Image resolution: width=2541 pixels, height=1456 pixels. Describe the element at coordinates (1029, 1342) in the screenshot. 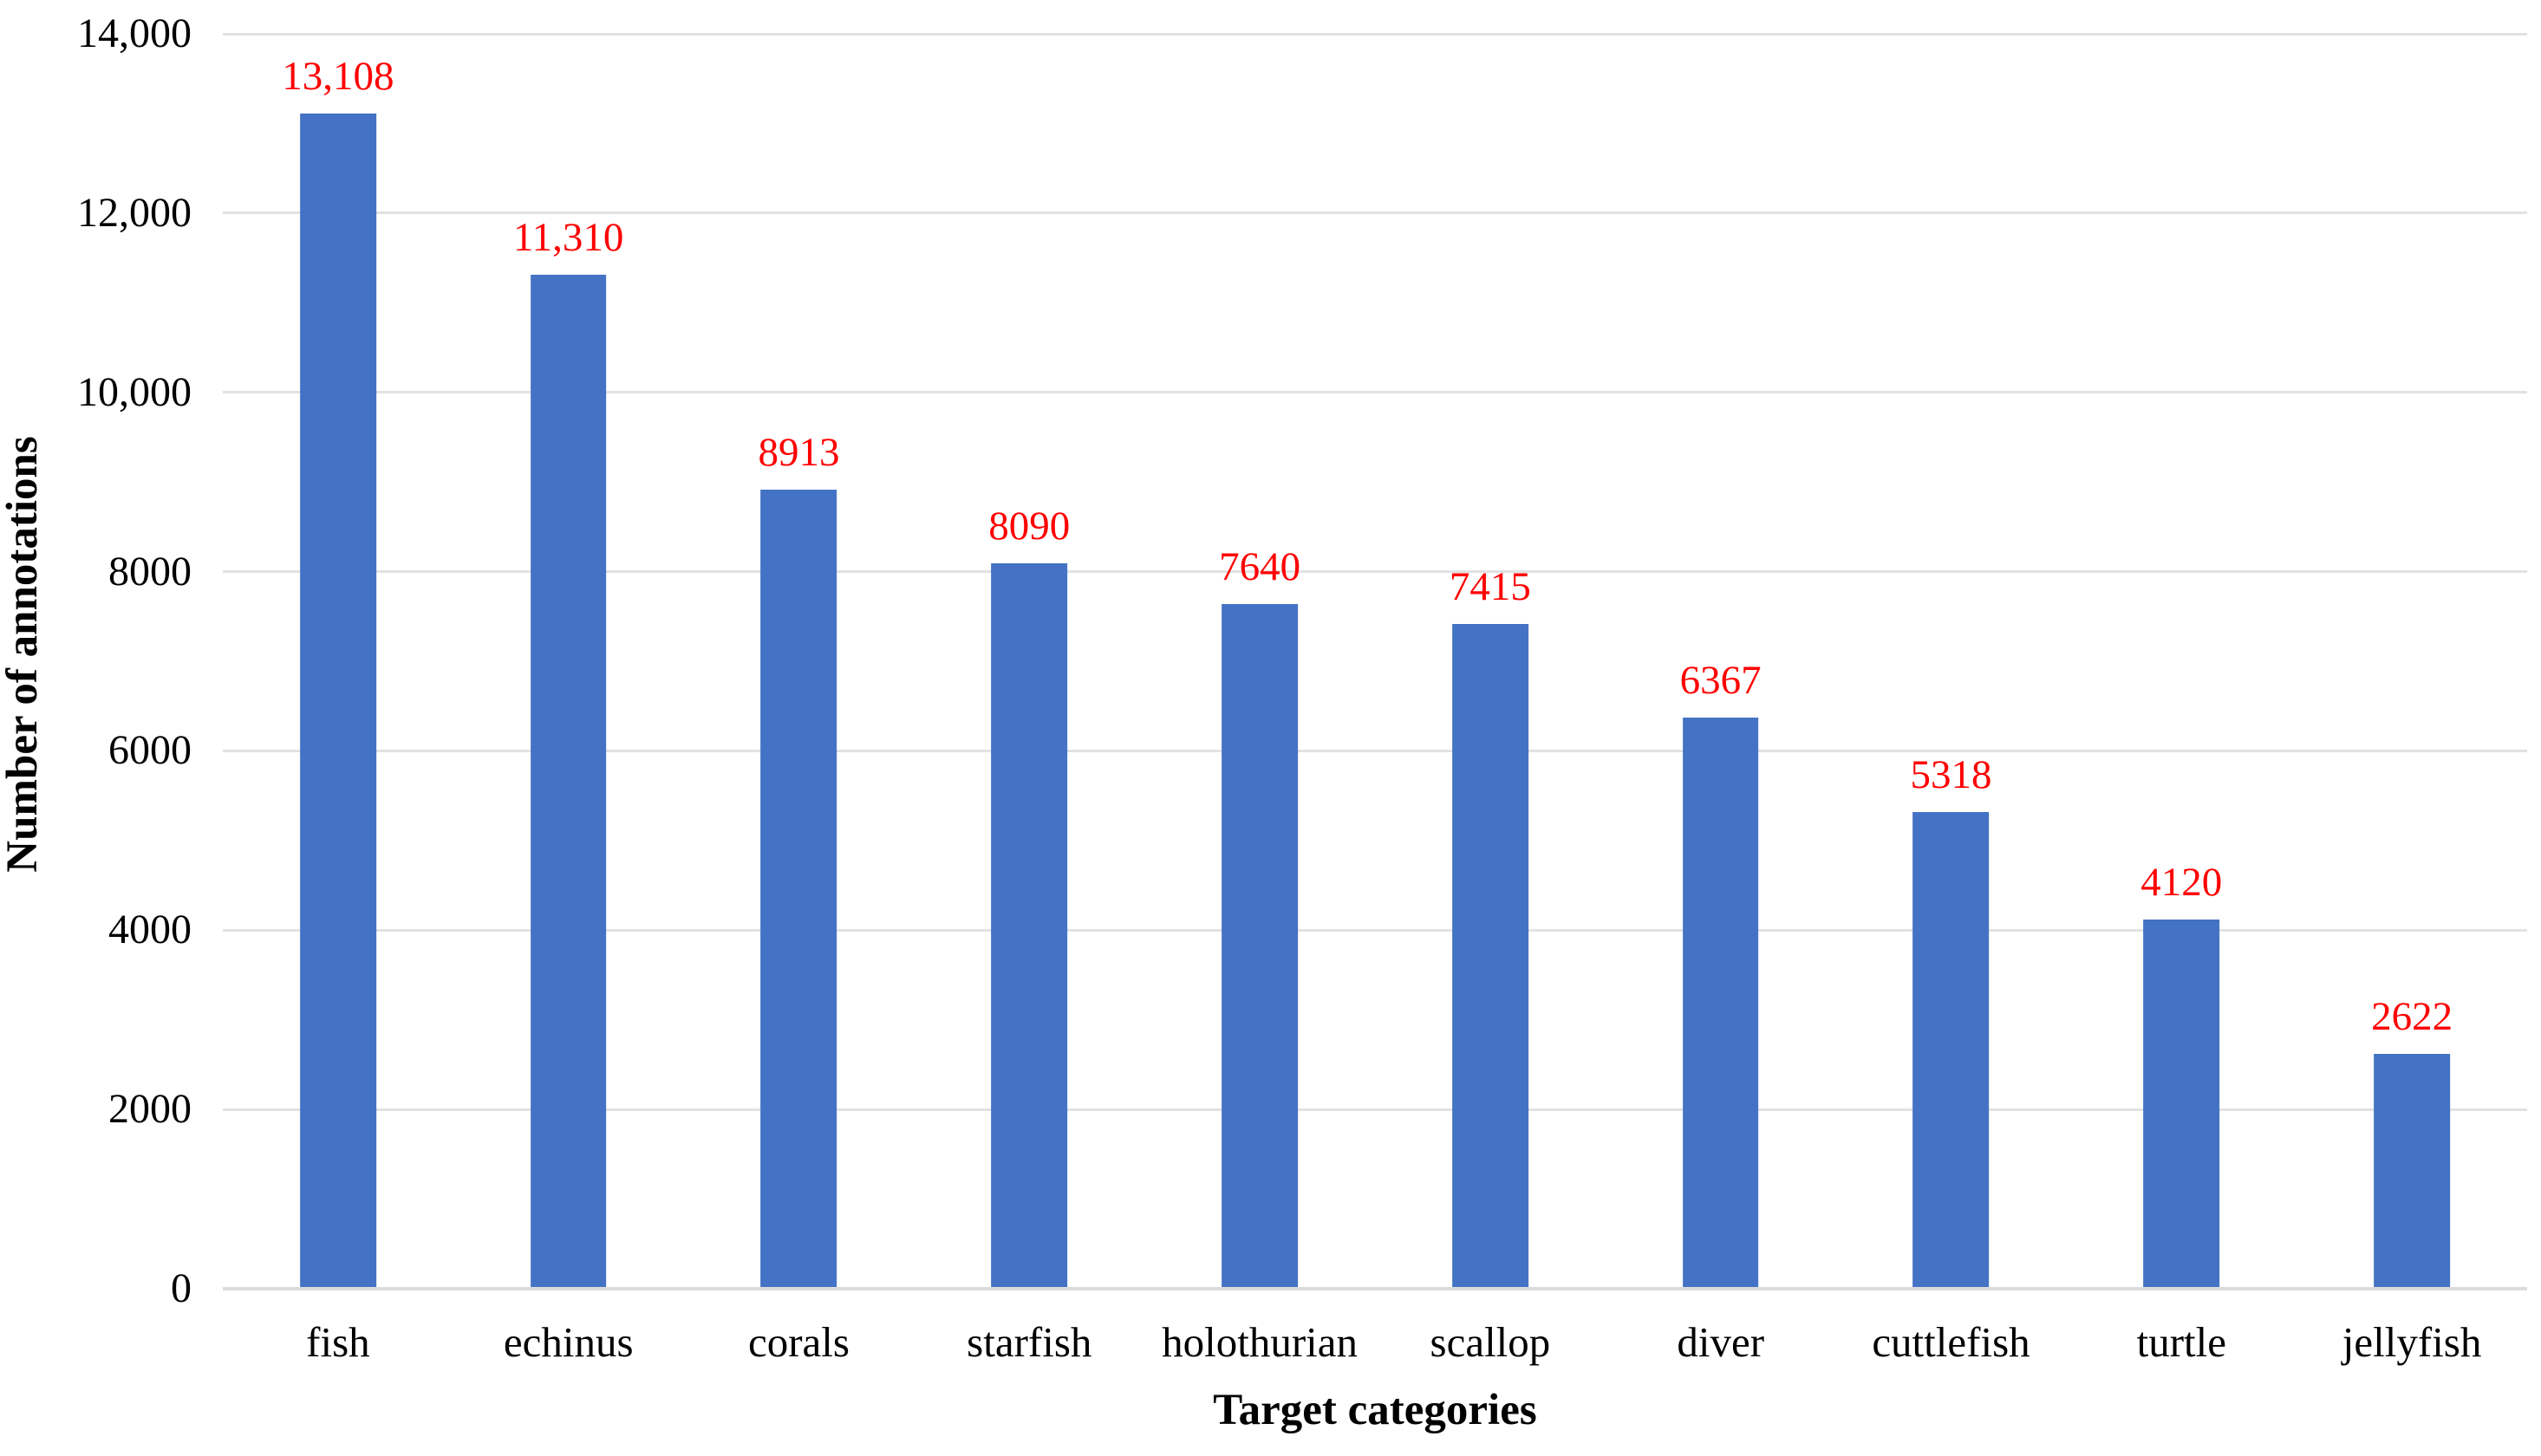

I see `x-category-label: starfish` at that location.